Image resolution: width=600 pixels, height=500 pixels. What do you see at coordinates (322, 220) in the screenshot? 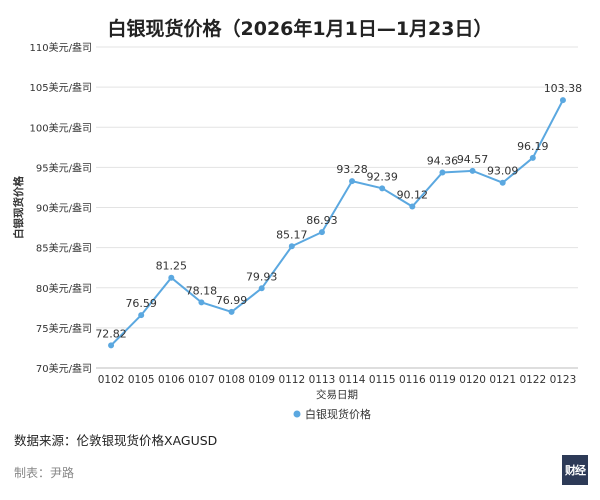
I see `data-label: 86.93` at bounding box center [322, 220].